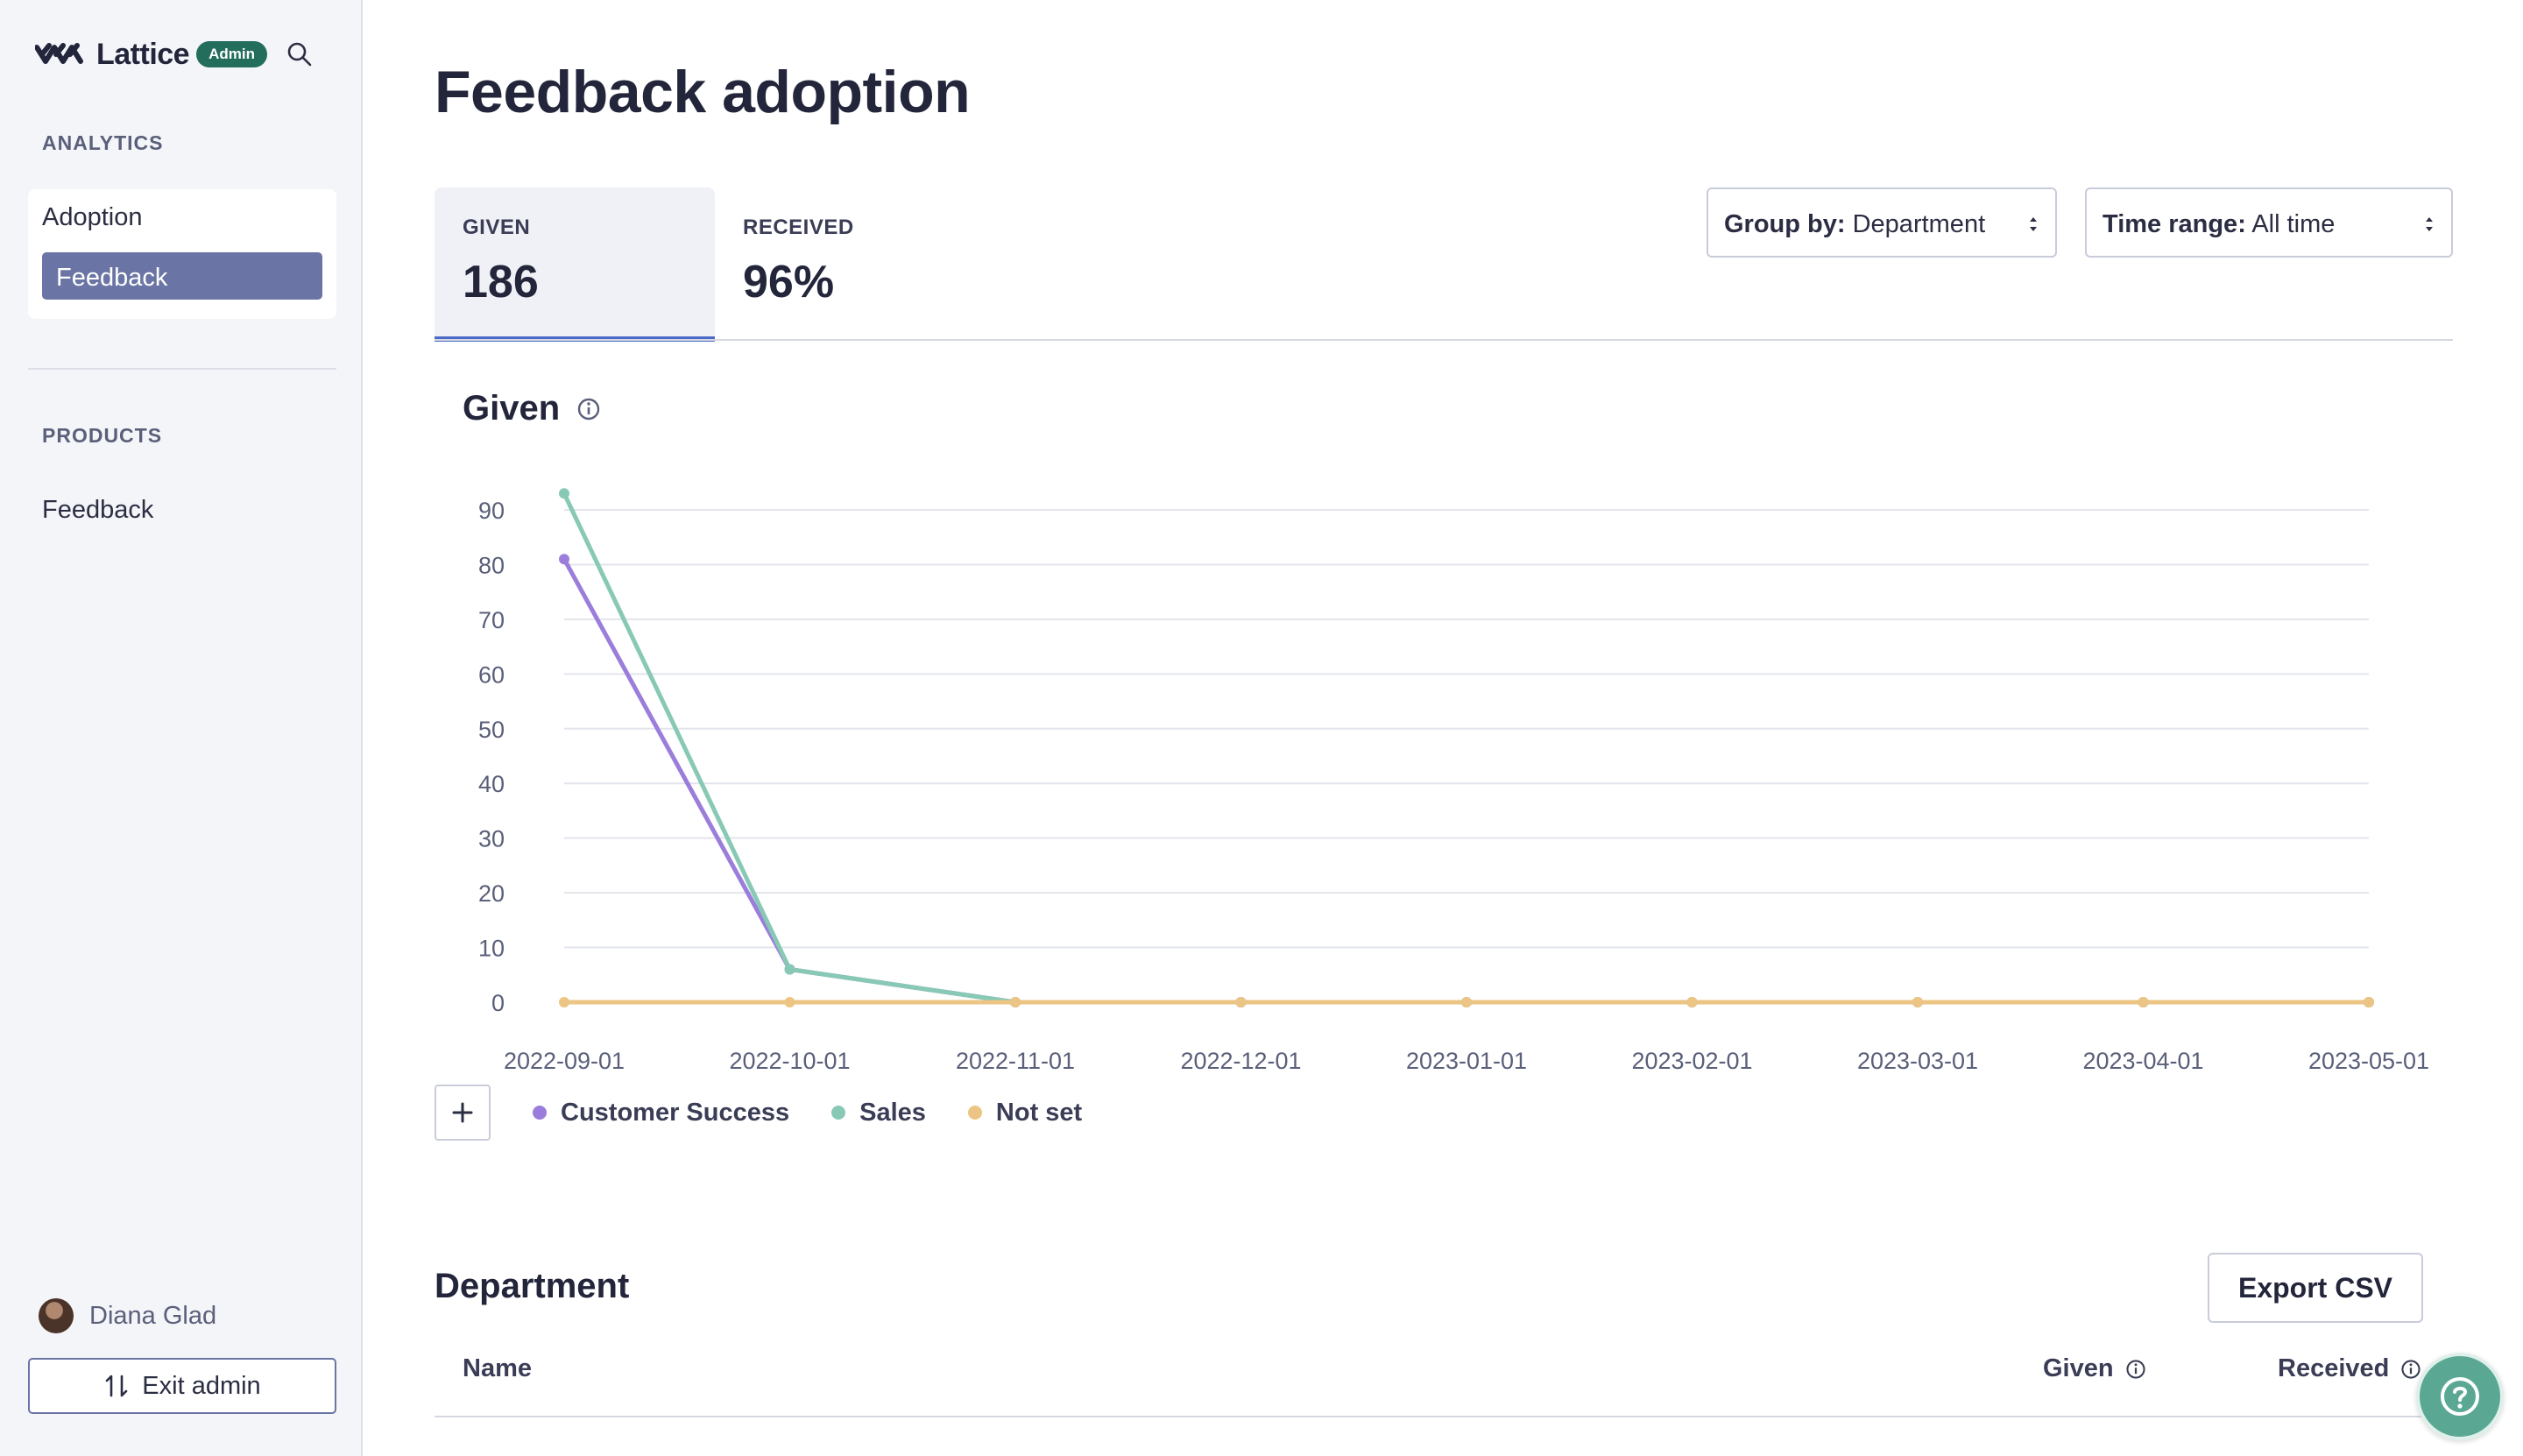 This screenshot has width=2523, height=1456. I want to click on search-icon, so click(299, 54).